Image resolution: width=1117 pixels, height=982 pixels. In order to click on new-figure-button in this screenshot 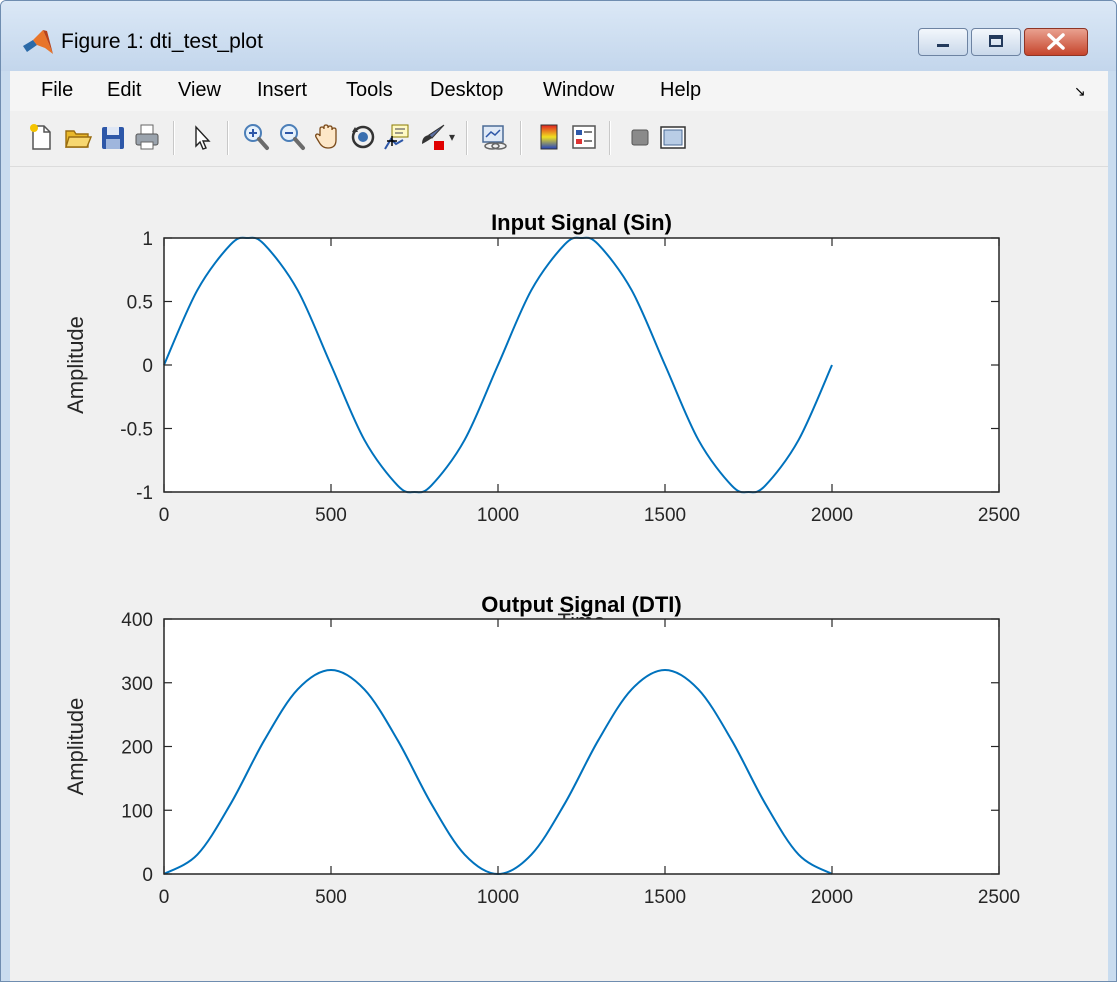, I will do `click(41, 137)`.